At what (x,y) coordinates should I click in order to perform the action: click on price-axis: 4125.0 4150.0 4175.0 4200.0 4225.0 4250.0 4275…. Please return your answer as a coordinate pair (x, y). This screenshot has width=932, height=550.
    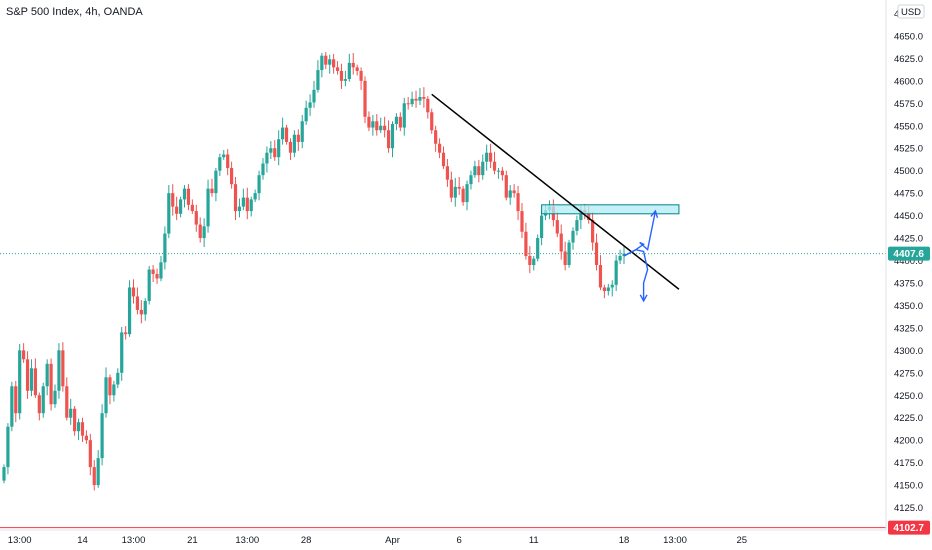
    Looking at the image, I should click on (909, 272).